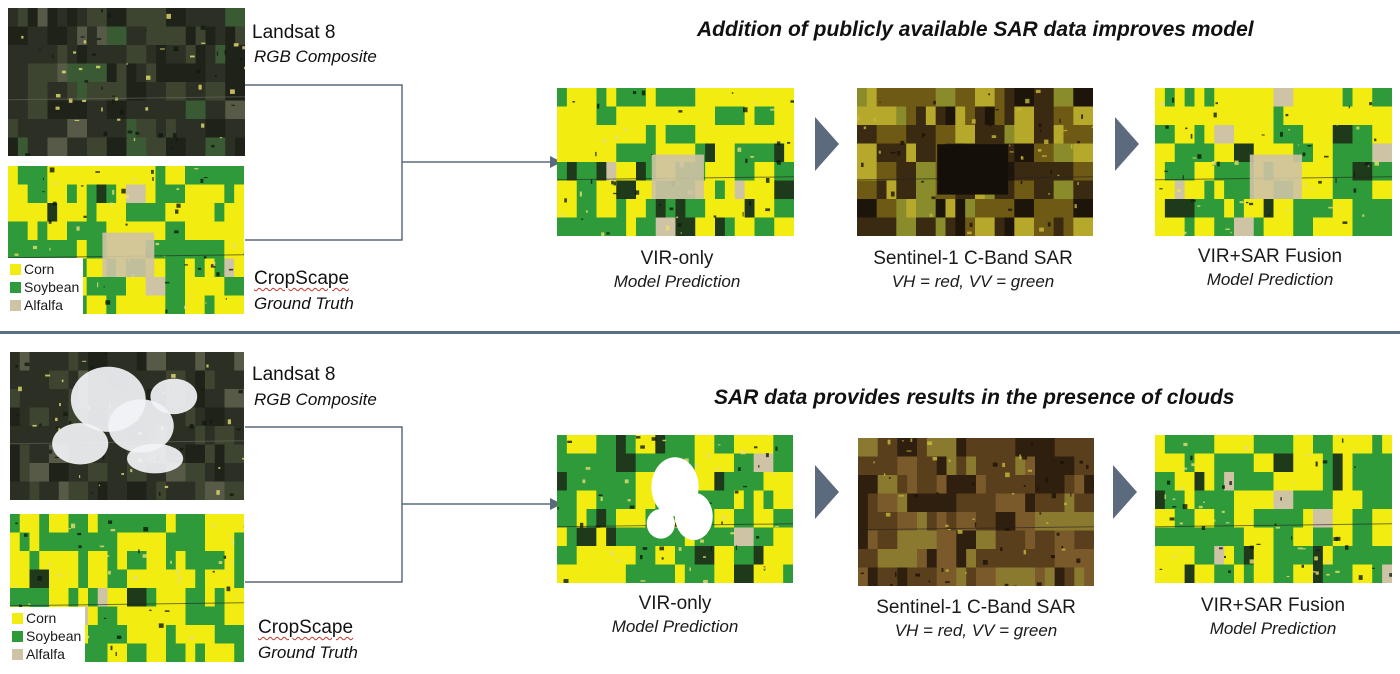 The height and width of the screenshot is (674, 1400). I want to click on landsat-sub-1: RGB Composite, so click(315, 56).